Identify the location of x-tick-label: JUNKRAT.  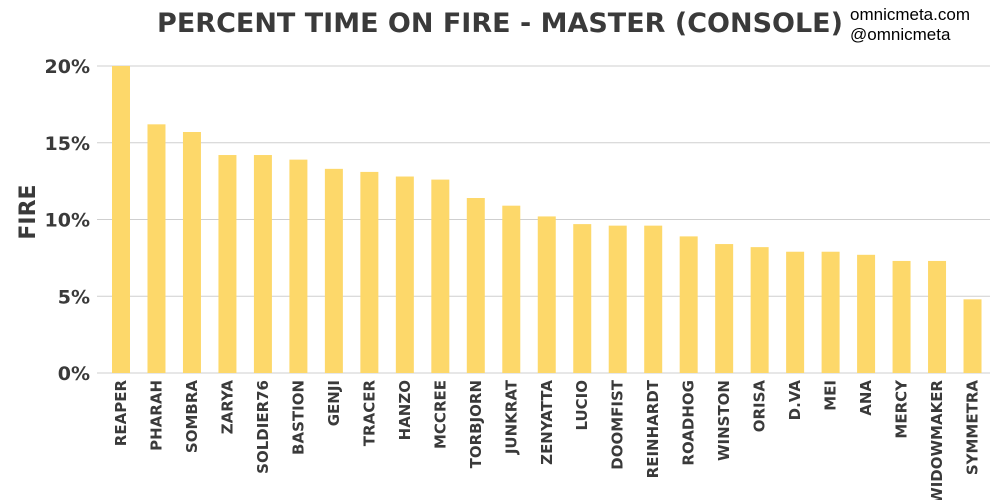
(511, 417).